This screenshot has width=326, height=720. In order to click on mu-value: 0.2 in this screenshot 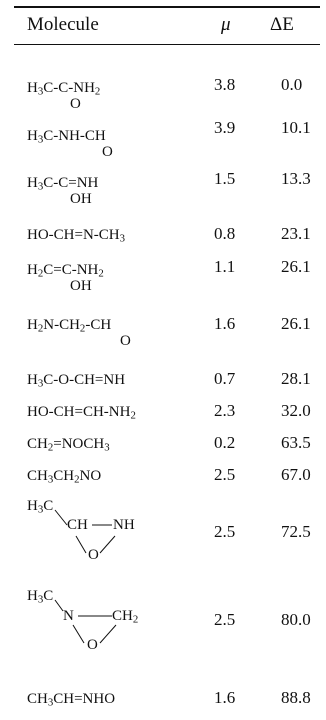, I will do `click(225, 442)`.